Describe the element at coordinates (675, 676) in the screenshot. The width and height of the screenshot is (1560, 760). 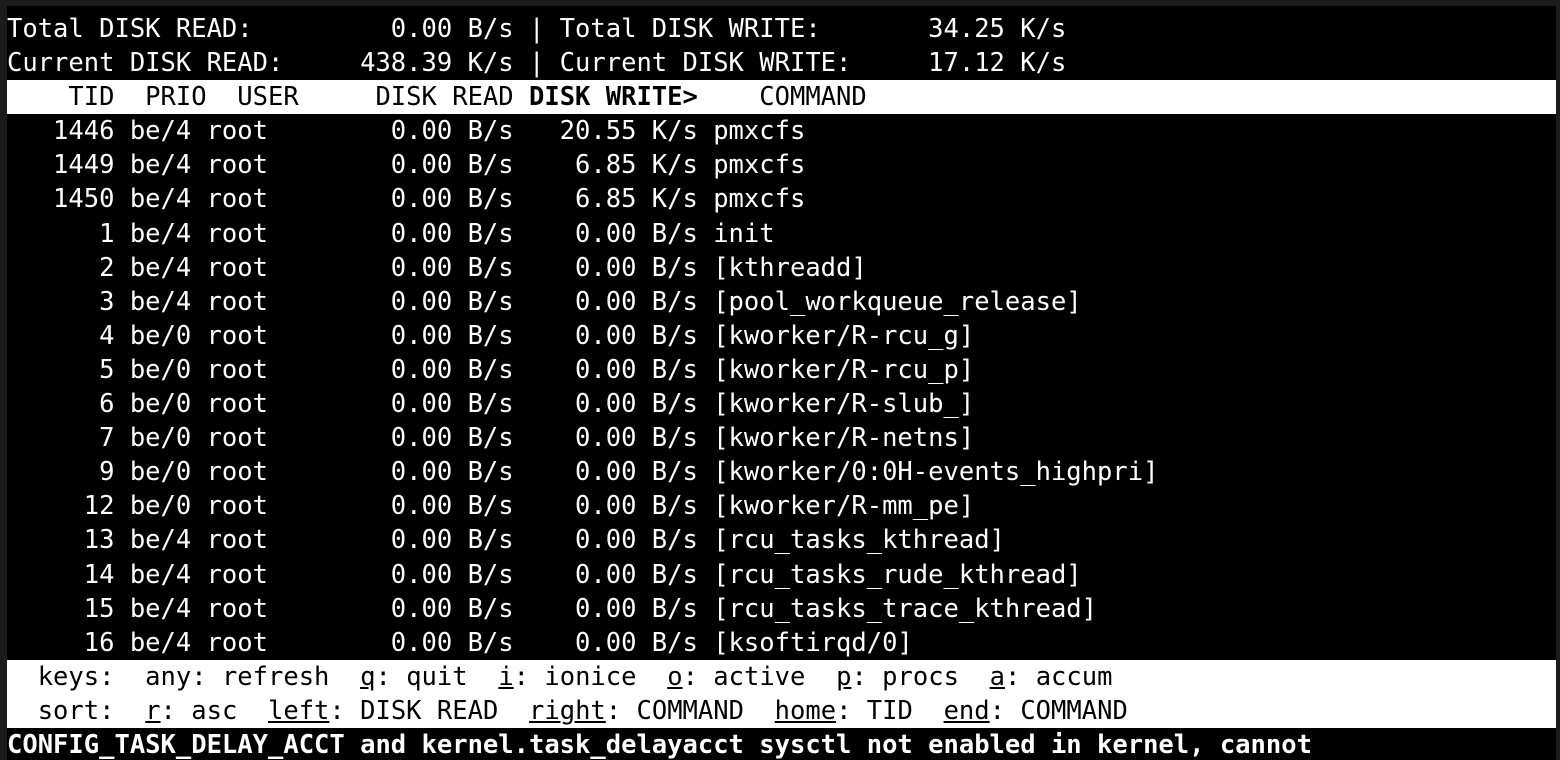
I see `keys-shortcut-o: o` at that location.